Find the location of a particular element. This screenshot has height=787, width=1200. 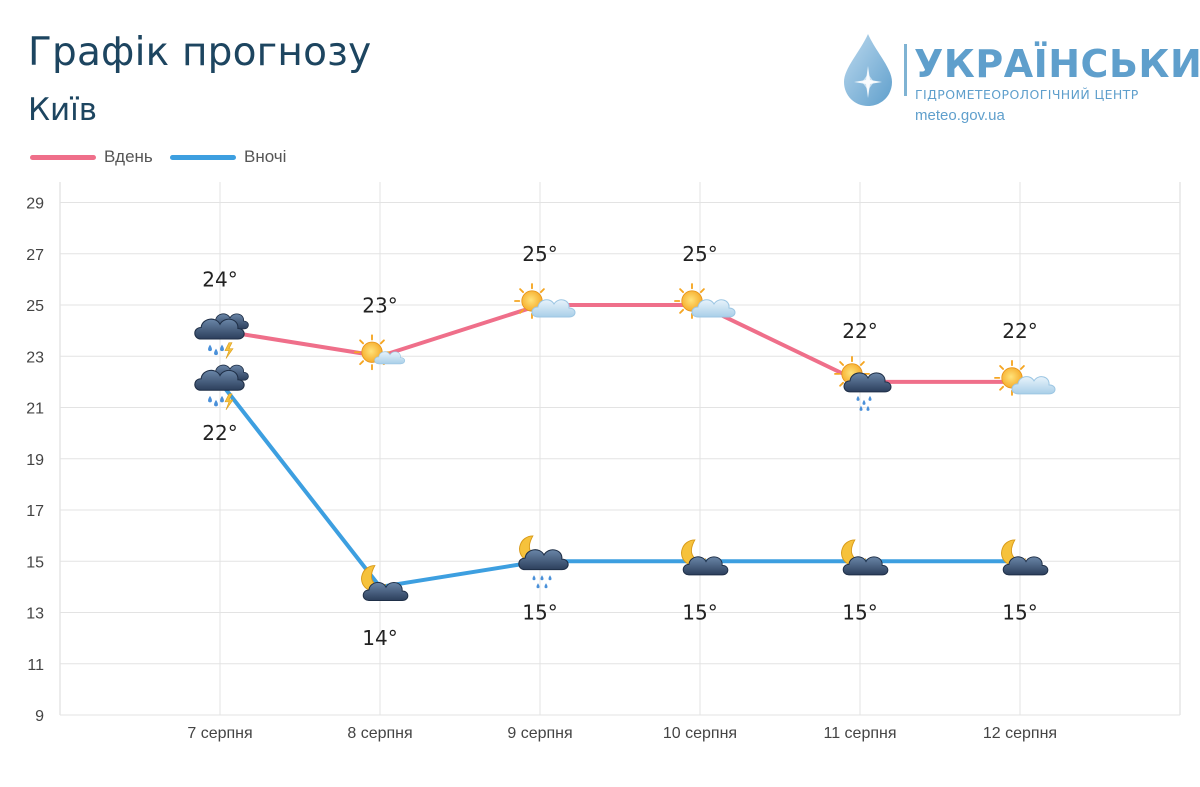

x-tick-label: 11 серпня is located at coordinates (859, 733).